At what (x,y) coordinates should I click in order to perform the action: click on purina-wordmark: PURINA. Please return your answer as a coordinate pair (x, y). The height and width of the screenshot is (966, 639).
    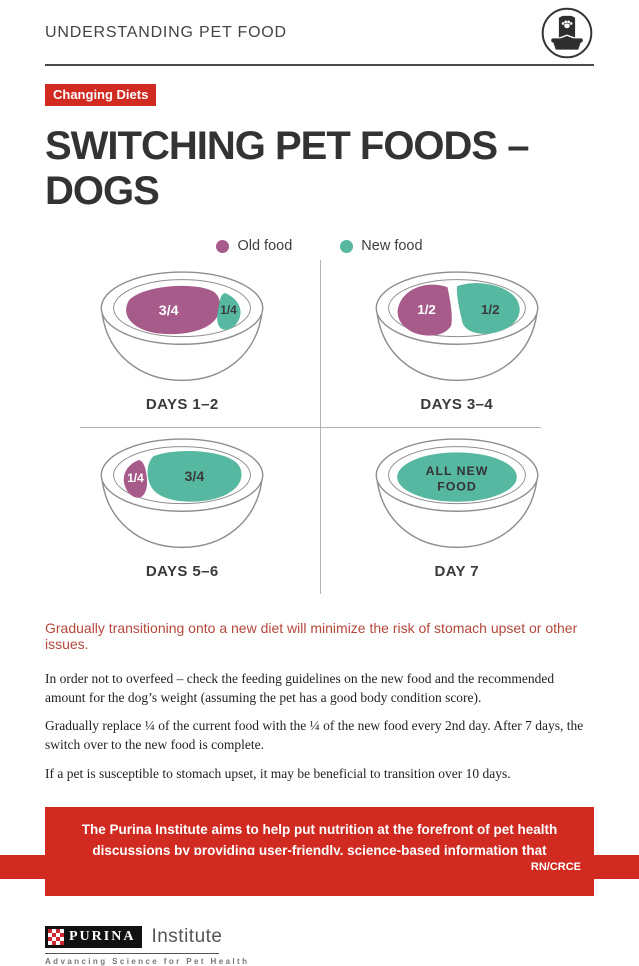
    Looking at the image, I should click on (94, 936).